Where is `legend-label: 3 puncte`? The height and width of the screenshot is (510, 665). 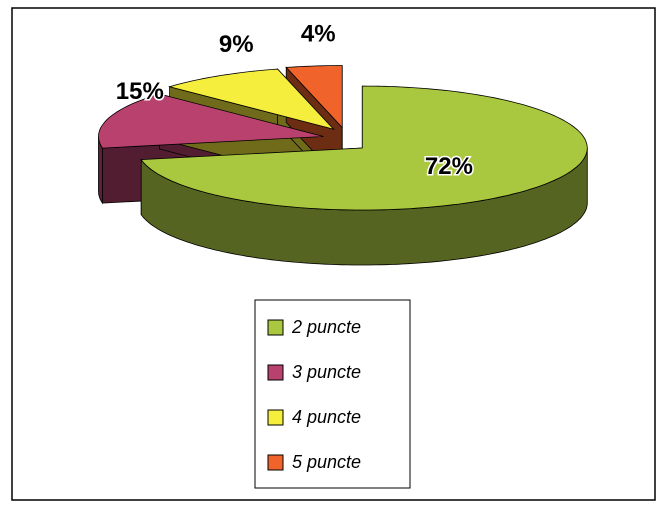
legend-label: 3 puncte is located at coordinates (326, 372).